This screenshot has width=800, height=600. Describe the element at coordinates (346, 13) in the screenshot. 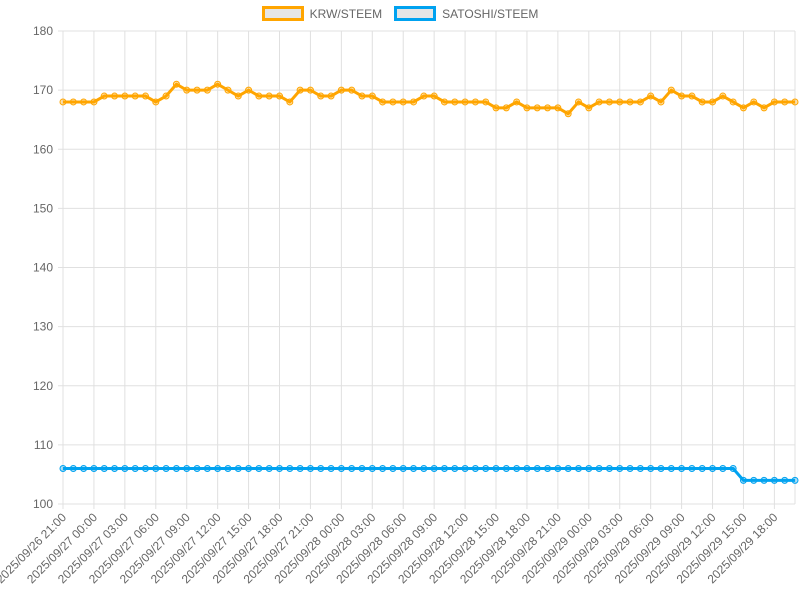

I see `legend-label-krw: KRW/STEEM` at that location.